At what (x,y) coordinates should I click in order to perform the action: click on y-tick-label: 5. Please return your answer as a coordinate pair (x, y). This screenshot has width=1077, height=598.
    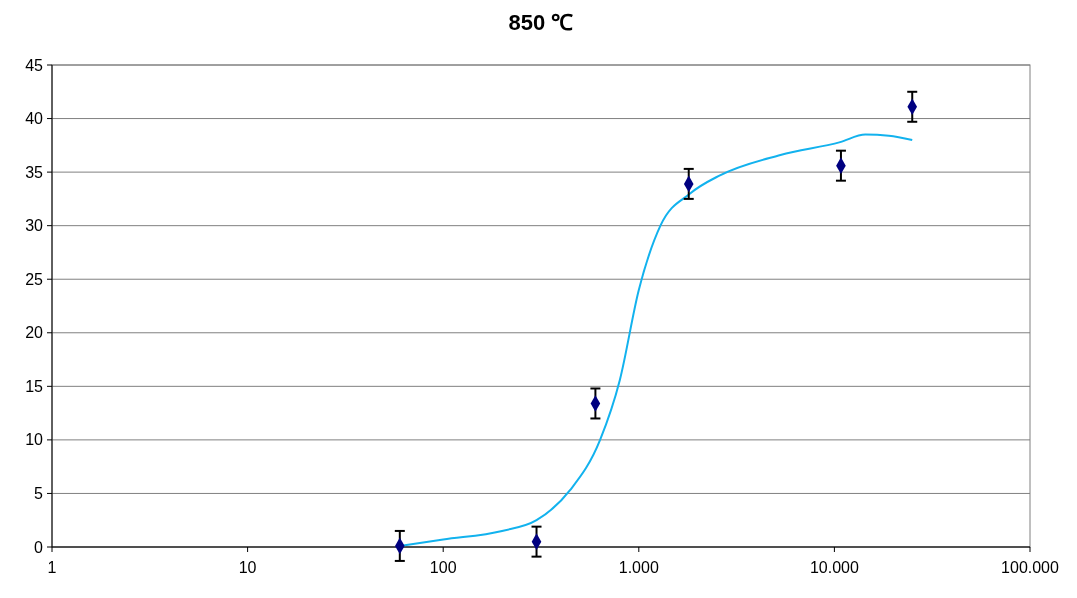
    Looking at the image, I should click on (39, 494).